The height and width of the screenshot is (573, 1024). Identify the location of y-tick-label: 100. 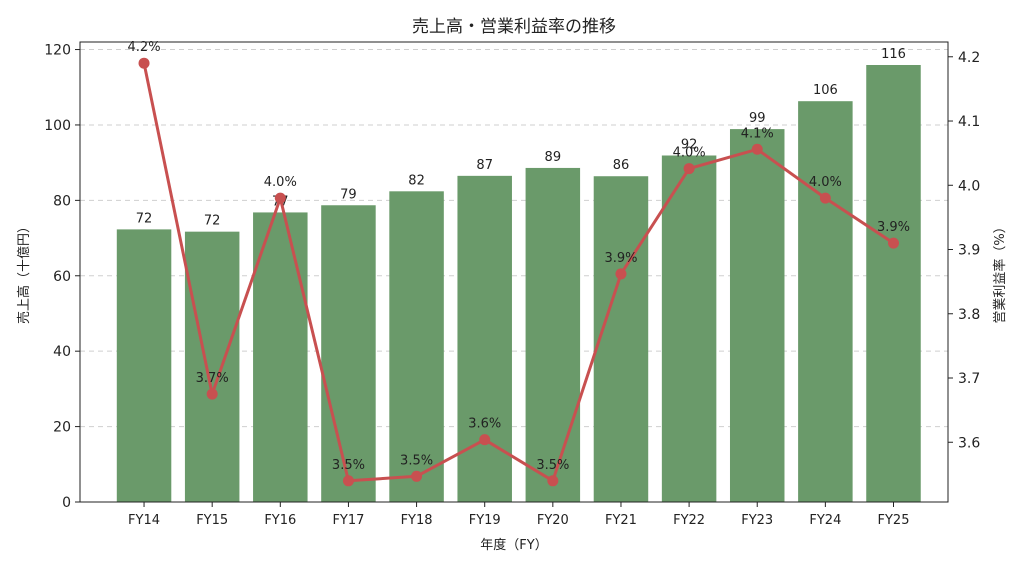
(57, 126).